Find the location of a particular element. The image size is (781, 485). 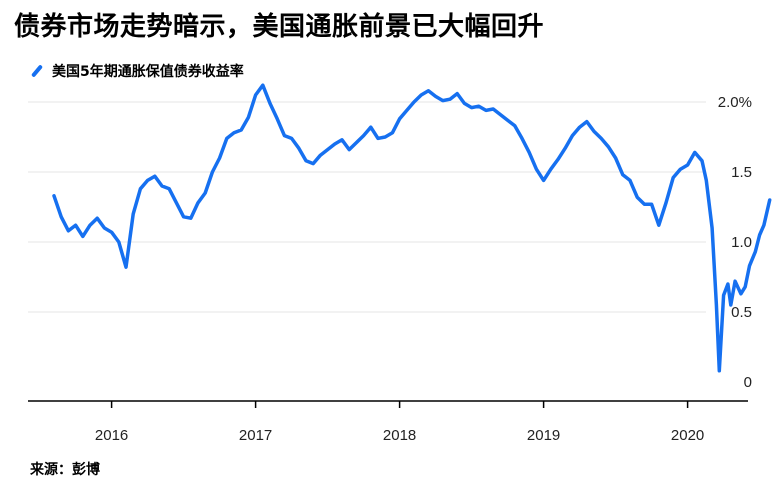

y-tick-label: 1.5 is located at coordinates (741, 172).